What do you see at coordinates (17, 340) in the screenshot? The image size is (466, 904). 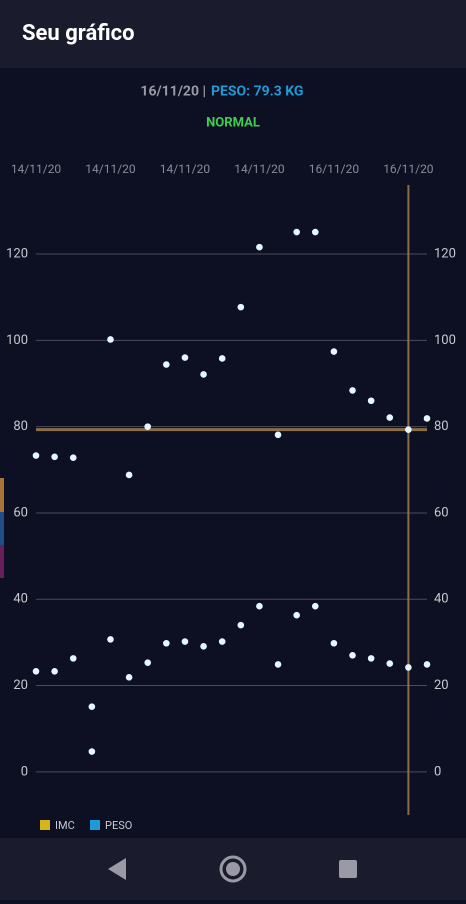 I see `y-tick-label: 100` at bounding box center [17, 340].